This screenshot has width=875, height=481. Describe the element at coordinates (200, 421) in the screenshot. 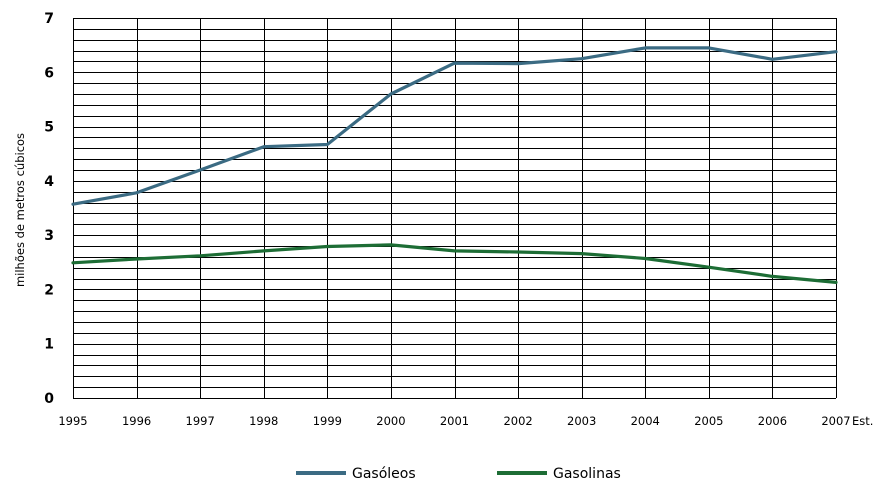

I see `x-tick-label: 1997` at that location.